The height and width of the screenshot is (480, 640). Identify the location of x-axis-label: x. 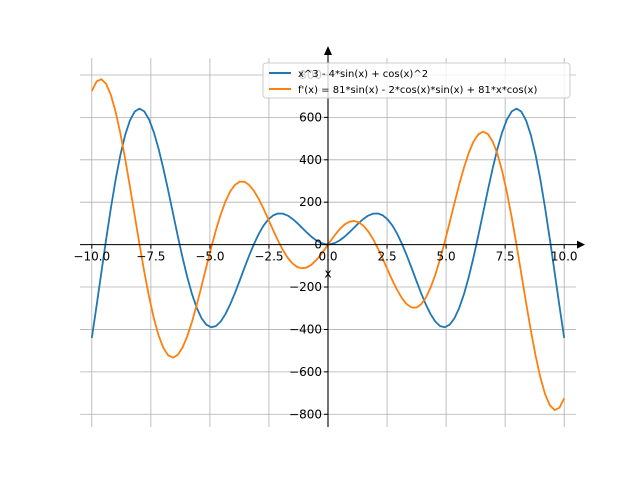
(327, 274).